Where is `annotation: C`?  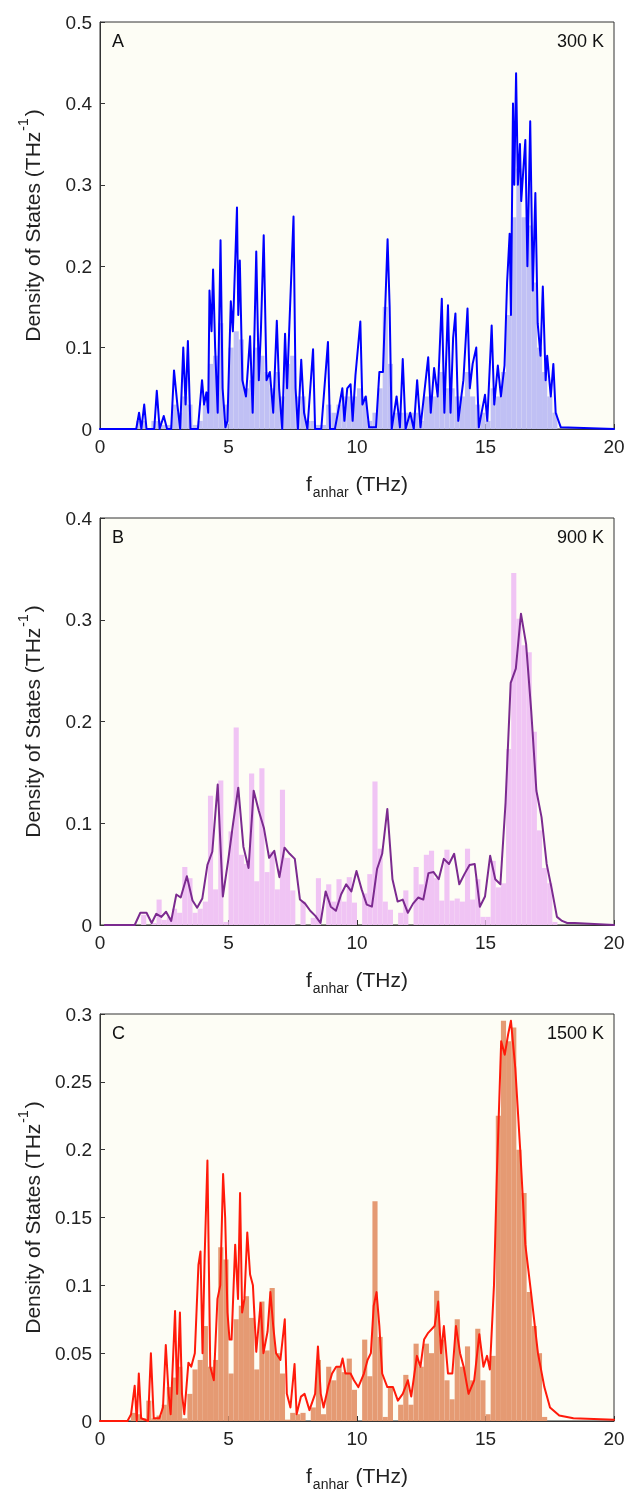 annotation: C is located at coordinates (118, 1033).